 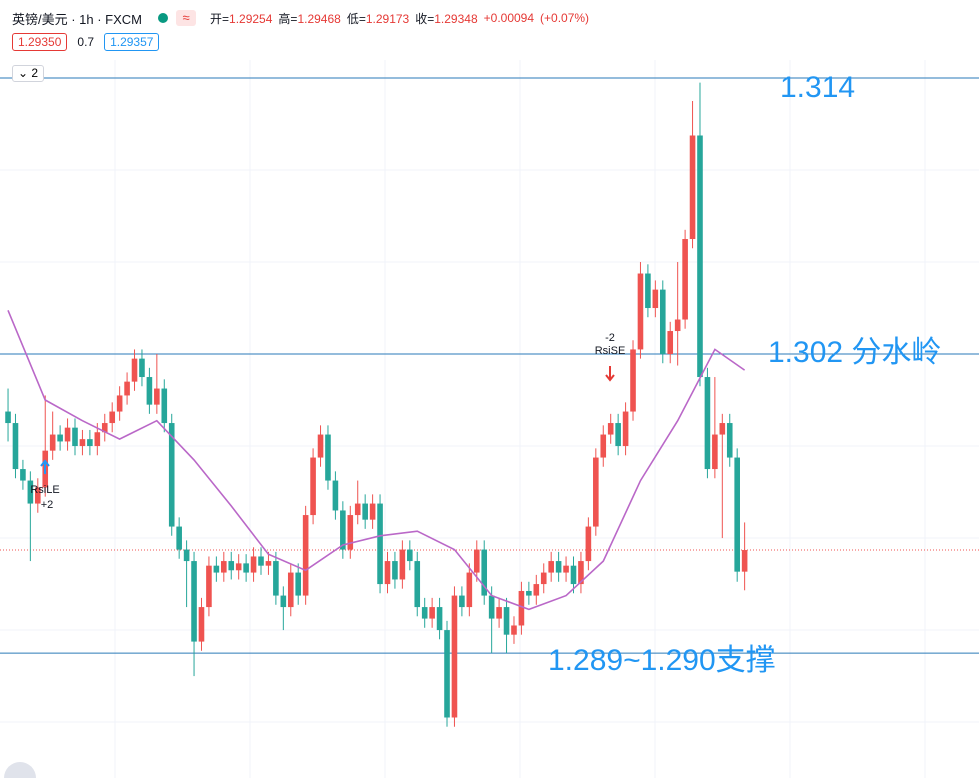 What do you see at coordinates (456, 18) in the screenshot?
I see `readout-value: 1.29348` at bounding box center [456, 18].